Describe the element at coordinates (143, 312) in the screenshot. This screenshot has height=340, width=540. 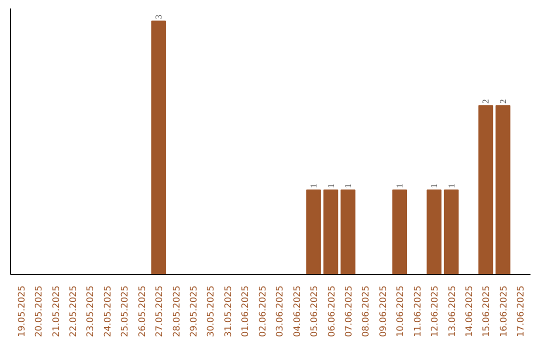
I see `x-tick-label: 26.05.2025` at that location.